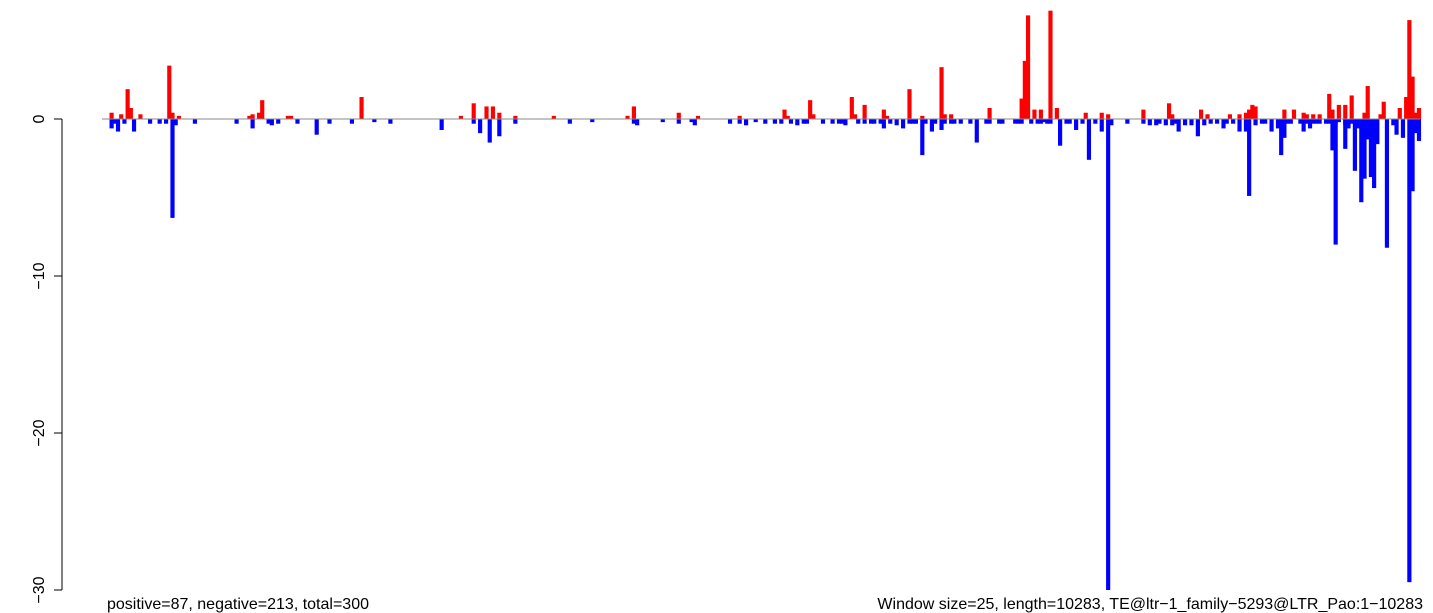 Image resolution: width=1433 pixels, height=613 pixels. I want to click on y-tick-label: −30, so click(39, 589).